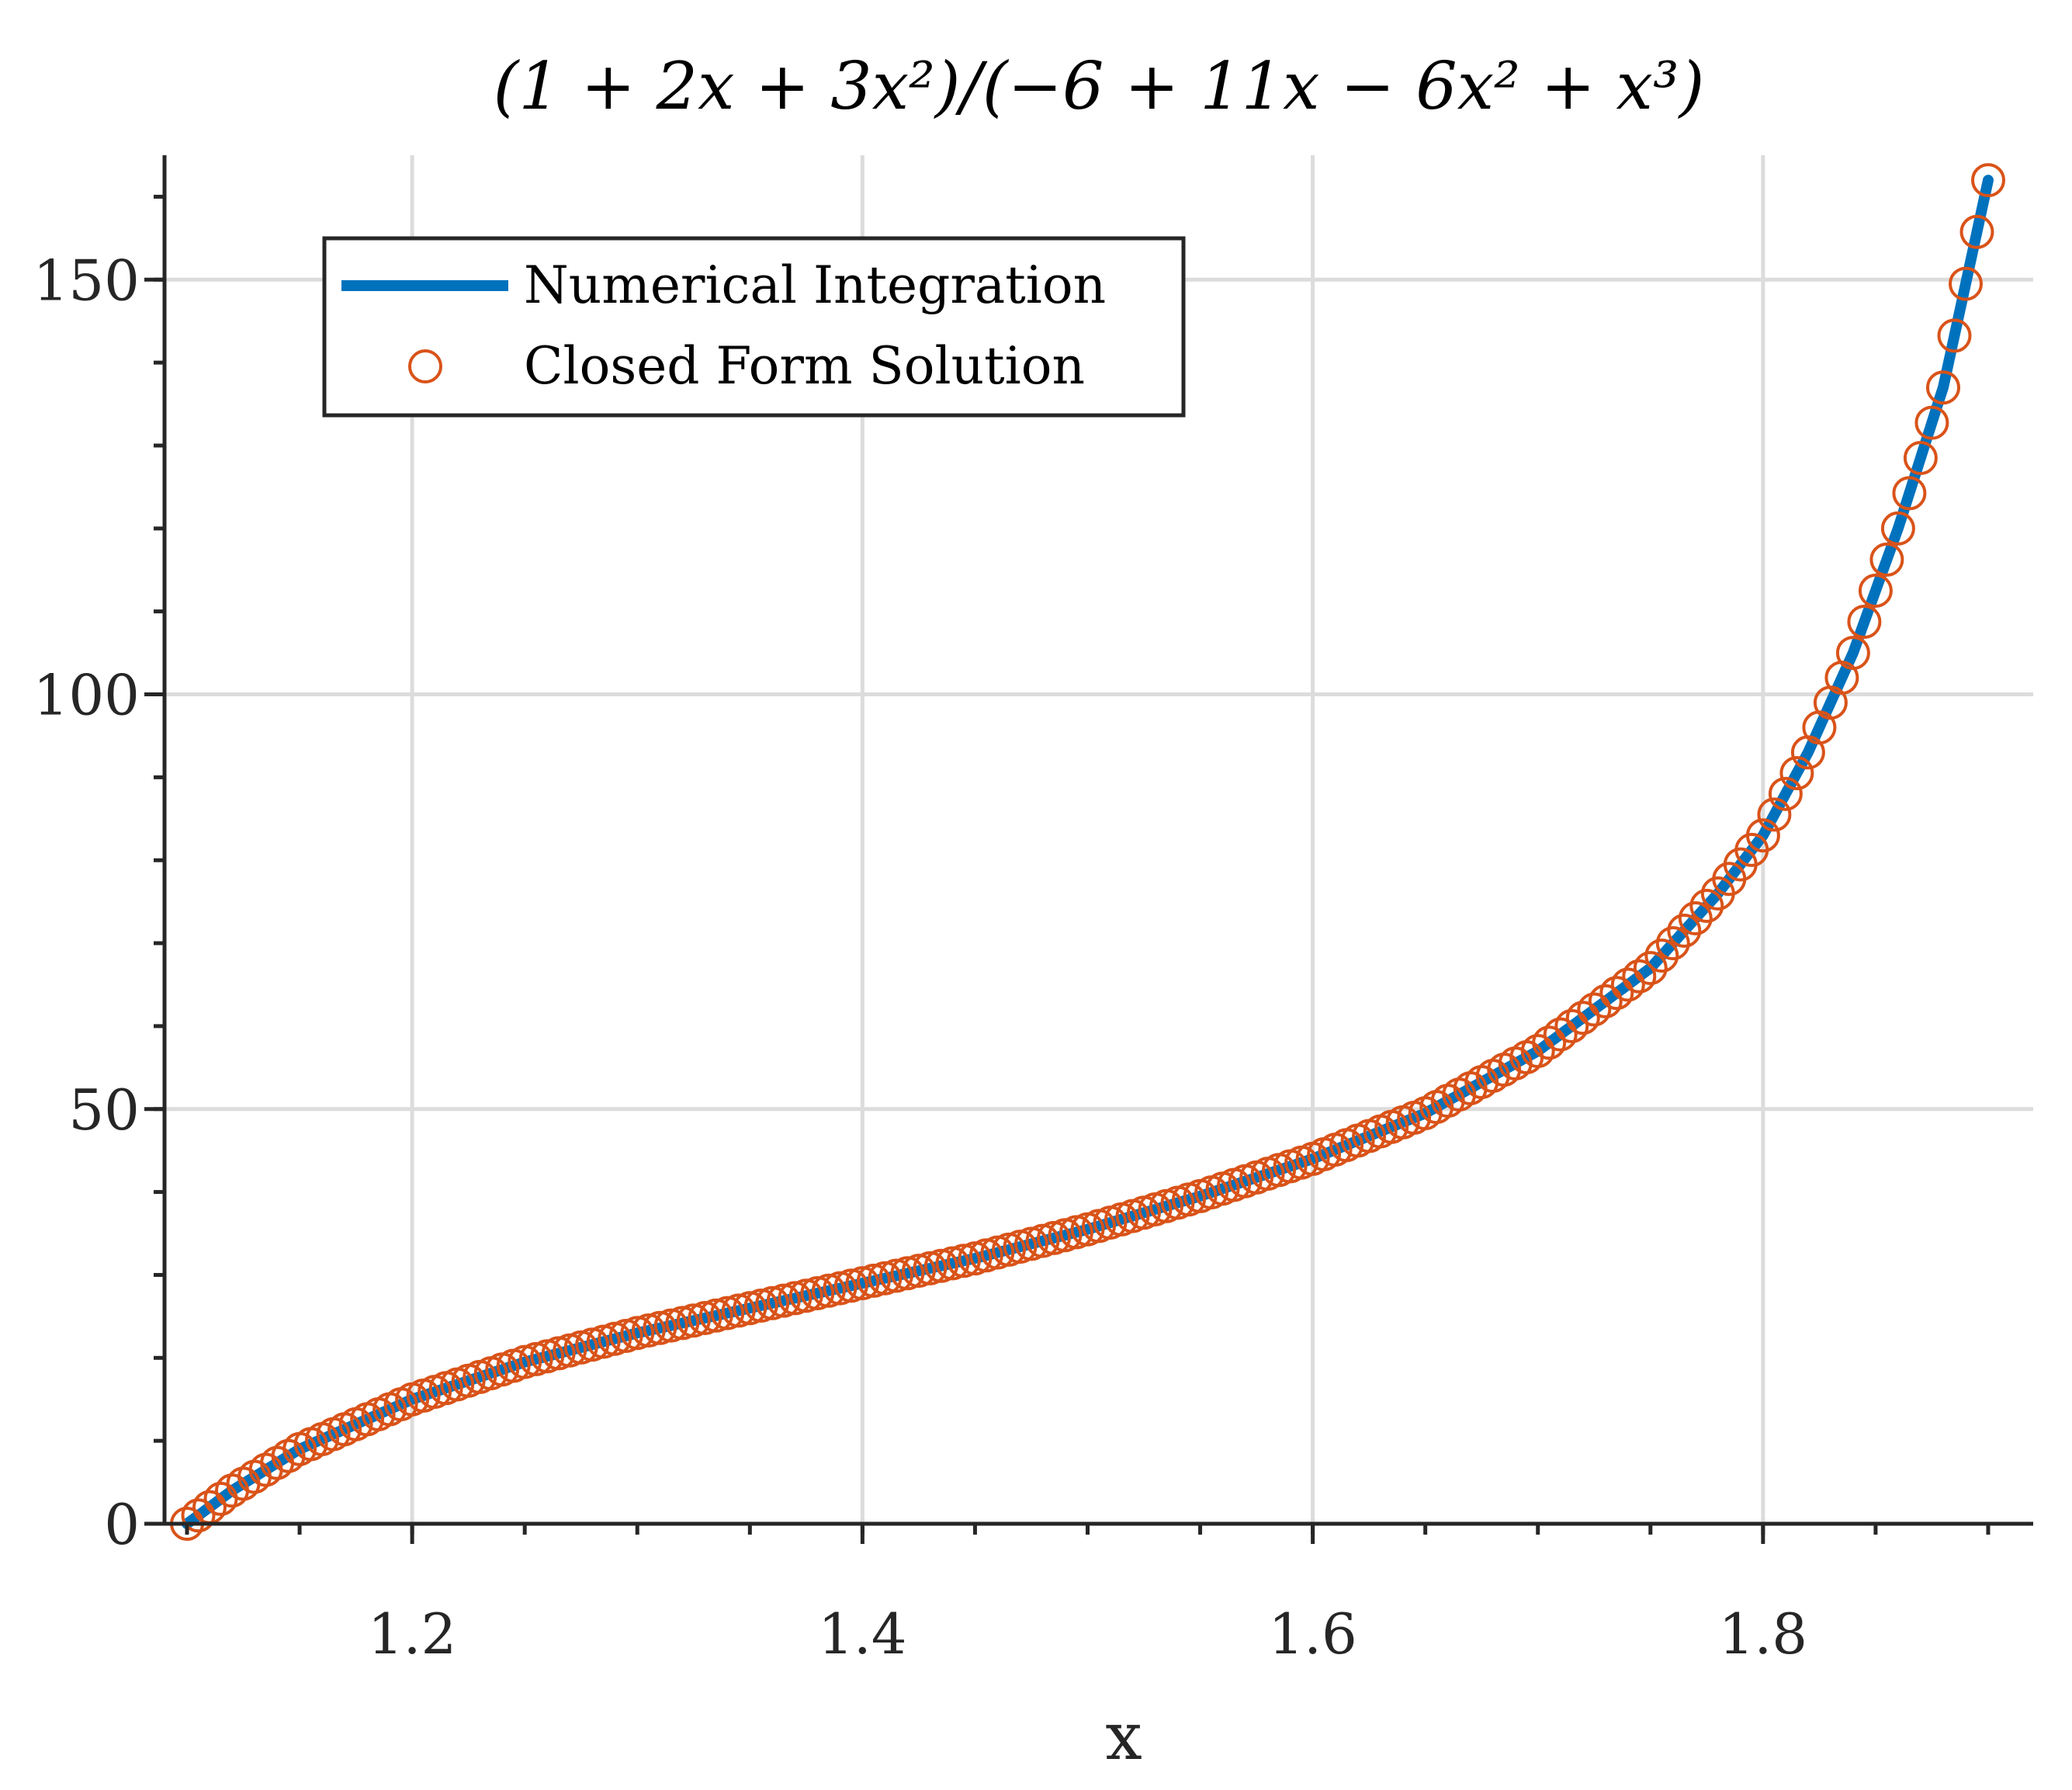 The image size is (2072, 1790). I want to click on legend-label-closed-form: Closed Form Solution, so click(804, 366).